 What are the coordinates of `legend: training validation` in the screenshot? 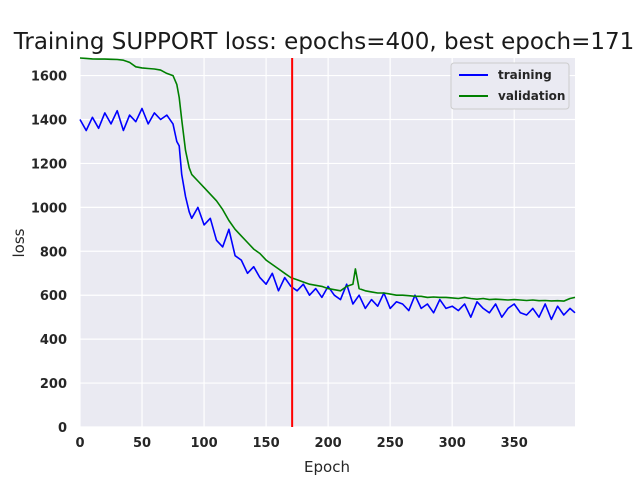 It's located at (510, 86).